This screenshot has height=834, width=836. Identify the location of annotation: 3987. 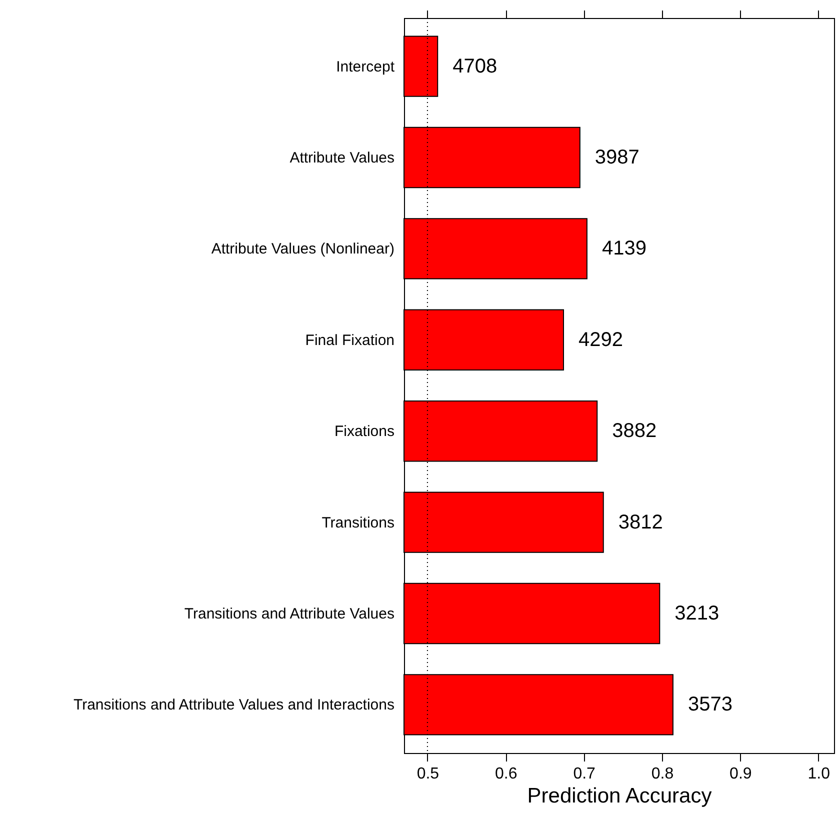
(617, 157).